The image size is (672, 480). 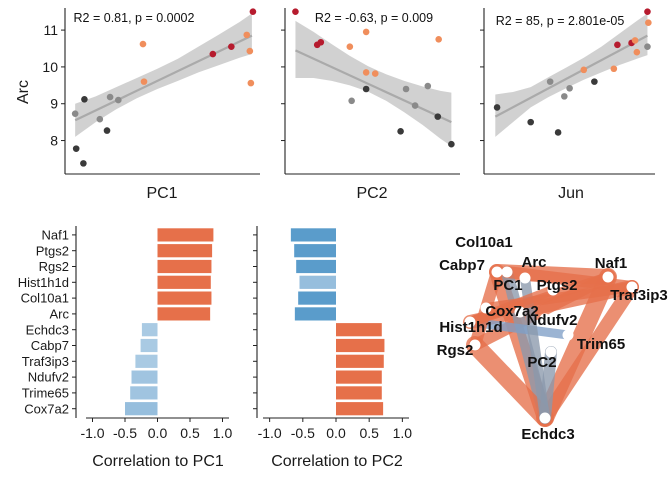 What do you see at coordinates (470, 327) in the screenshot?
I see `network-node-label: Hist1h1d` at bounding box center [470, 327].